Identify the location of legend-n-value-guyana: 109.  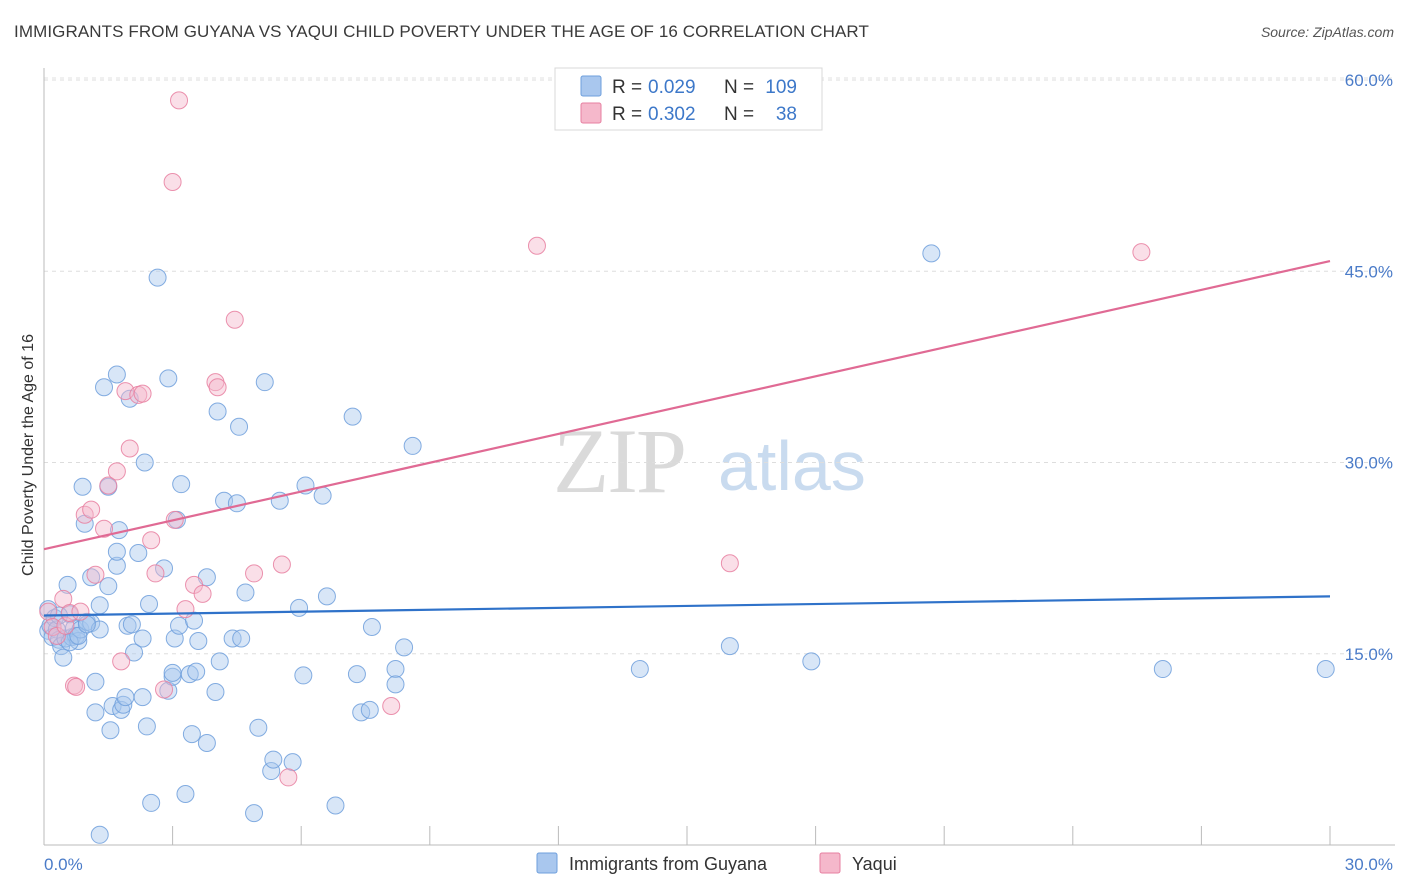
(781, 87).